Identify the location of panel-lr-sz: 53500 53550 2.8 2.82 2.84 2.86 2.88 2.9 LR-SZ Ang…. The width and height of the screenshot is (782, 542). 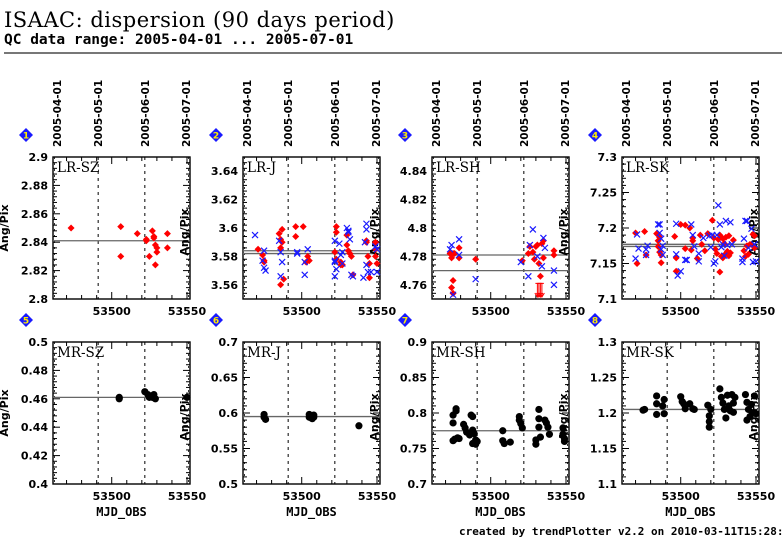
(103, 199).